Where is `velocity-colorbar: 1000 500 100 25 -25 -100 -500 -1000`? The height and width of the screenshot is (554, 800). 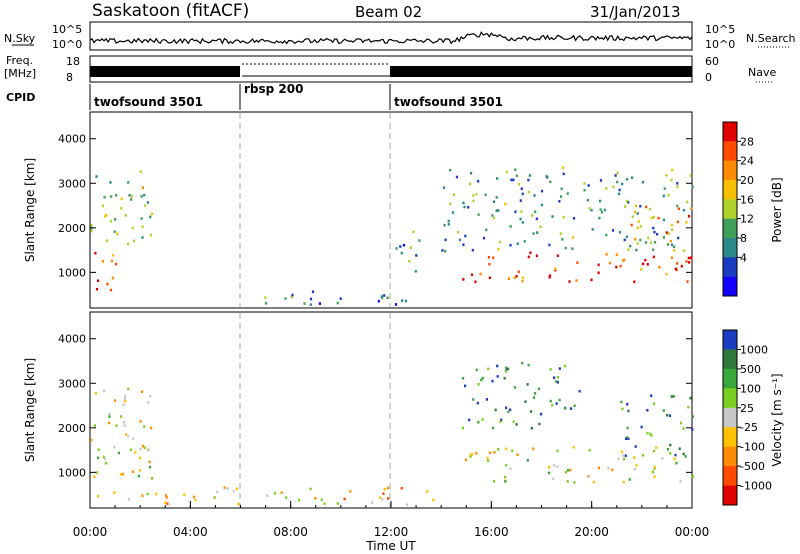
velocity-colorbar: 1000 500 100 25 -25 -100 -500 -1000 is located at coordinates (747, 417).